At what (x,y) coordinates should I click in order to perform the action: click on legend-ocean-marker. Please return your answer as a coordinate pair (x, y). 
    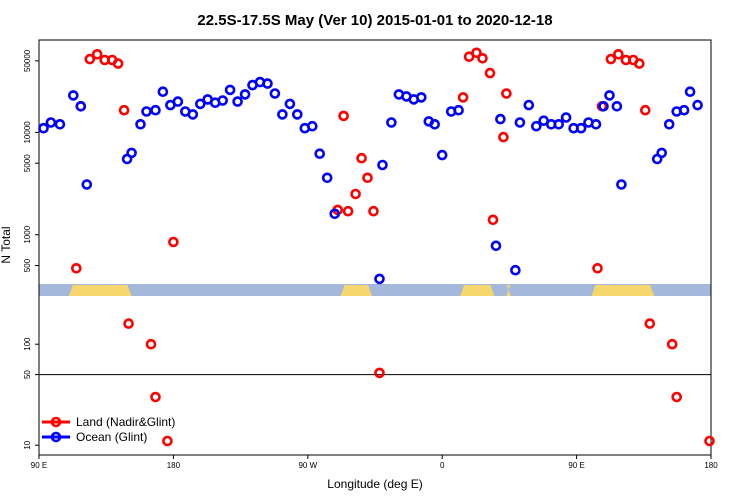
    Looking at the image, I should click on (56, 437).